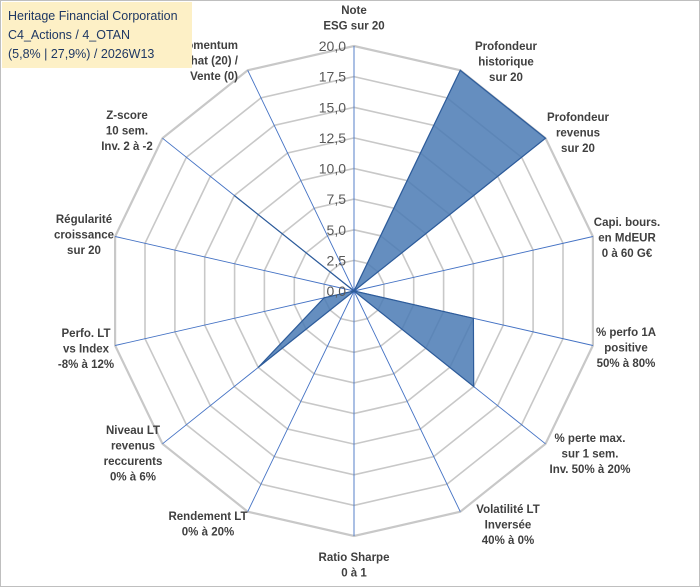 Image resolution: width=700 pixels, height=587 pixels. I want to click on axis-label: Volatilité LT Inversée 40% à 0%, so click(507, 525).